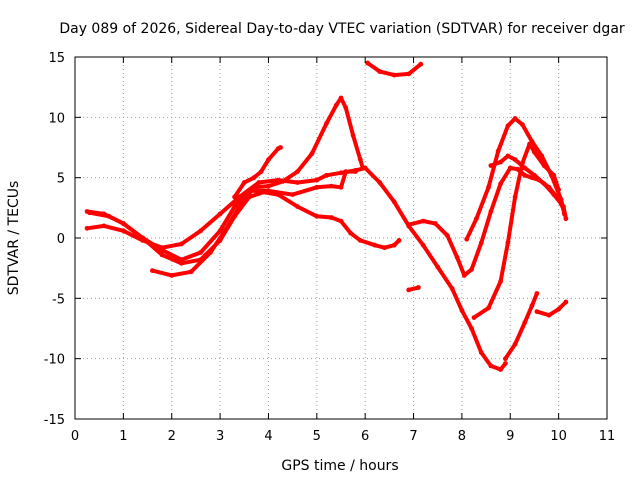 The image size is (640, 480). What do you see at coordinates (257, 187) in the screenshot?
I see `series-track-d` at bounding box center [257, 187].